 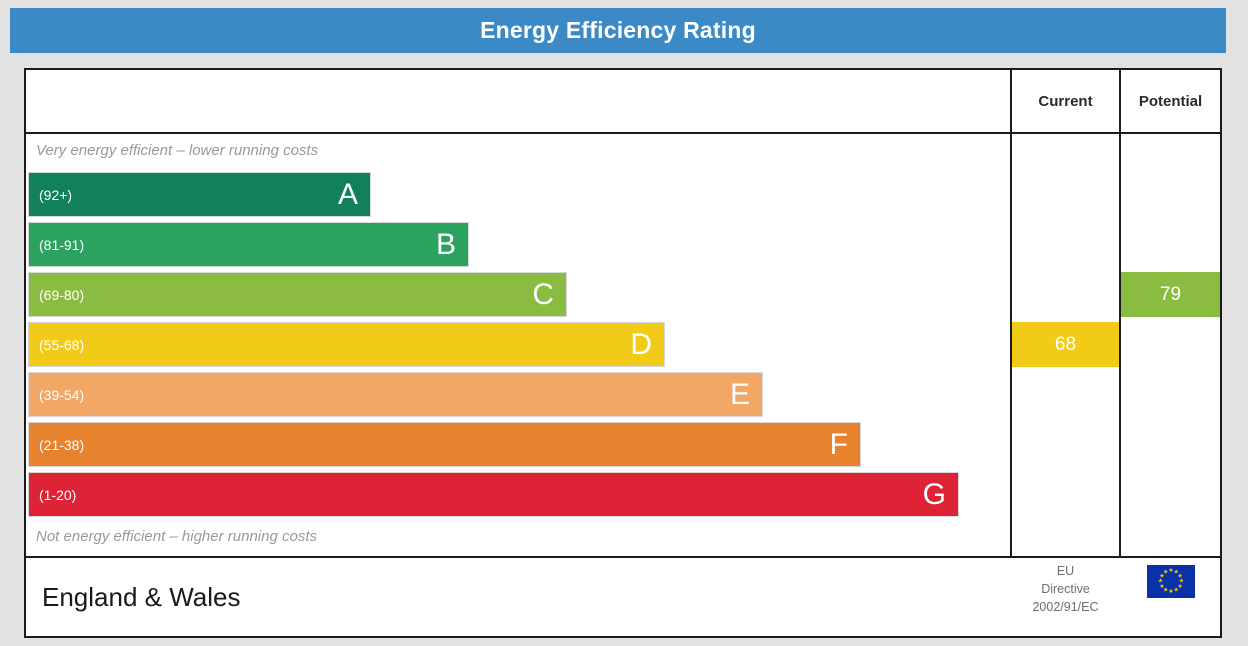 What do you see at coordinates (62, 344) in the screenshot?
I see `band-range-label: (55-68)` at bounding box center [62, 344].